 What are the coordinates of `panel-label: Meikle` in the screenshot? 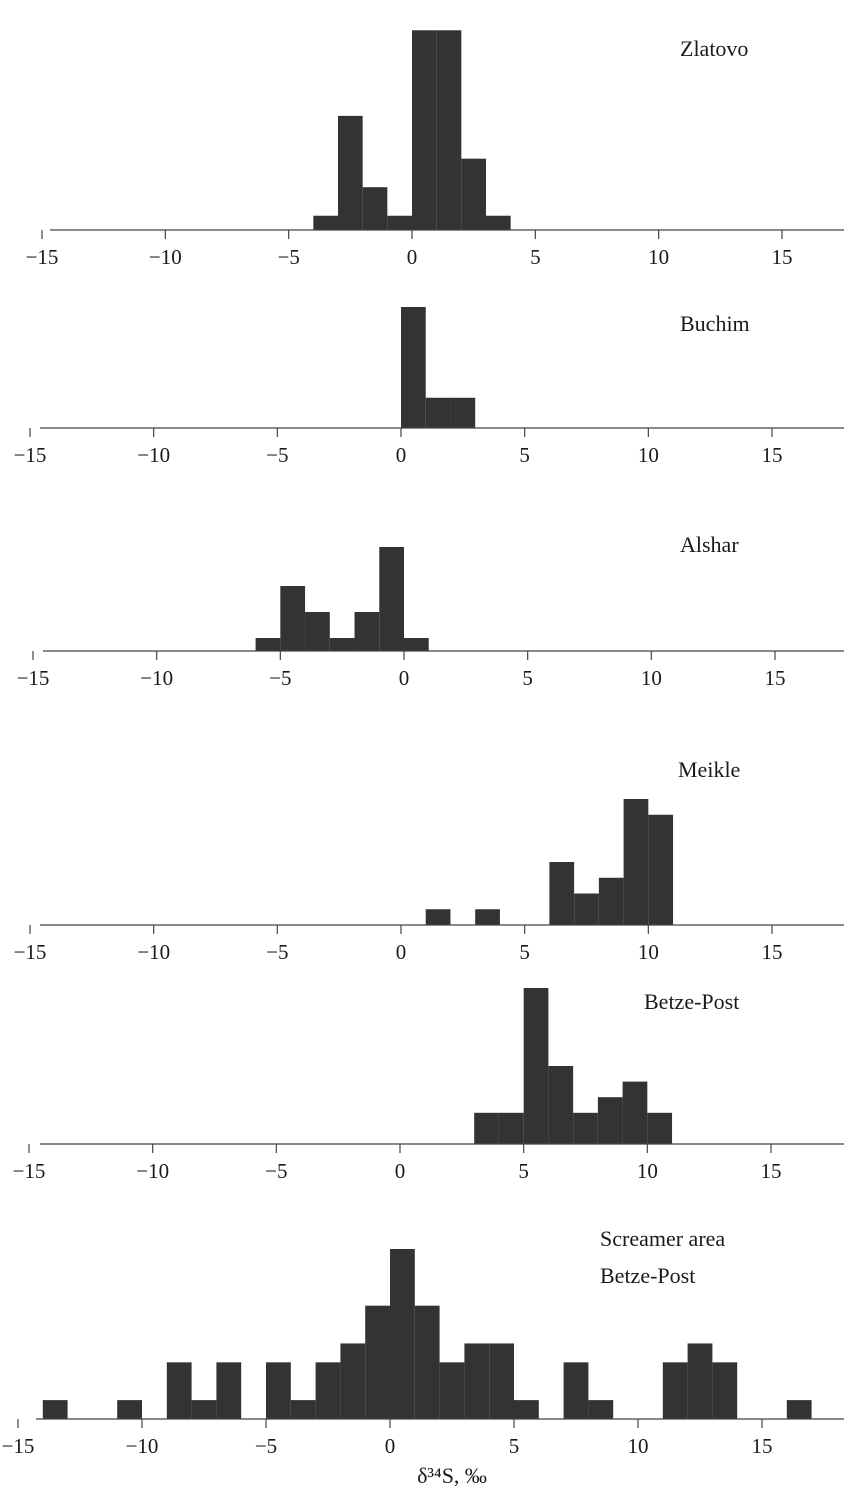 It's located at (709, 769).